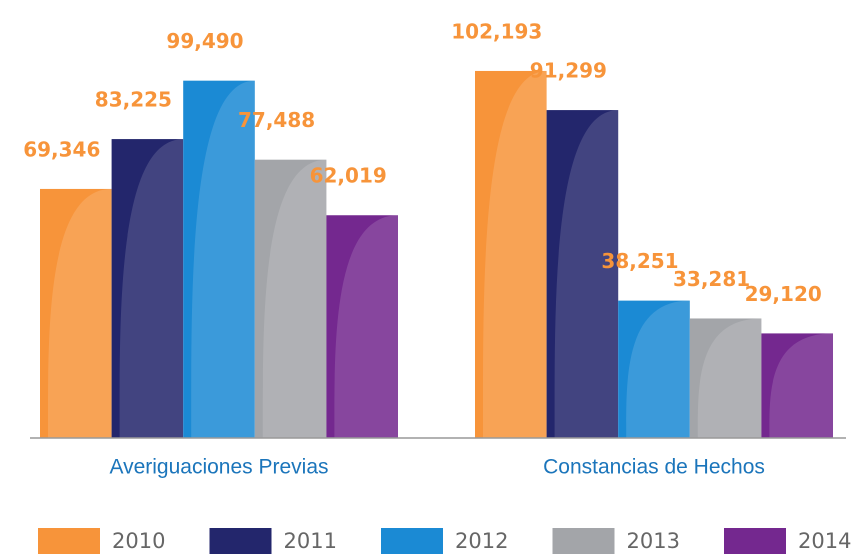  Describe the element at coordinates (568, 71) in the screenshot. I see `value-label: 91,299` at that location.